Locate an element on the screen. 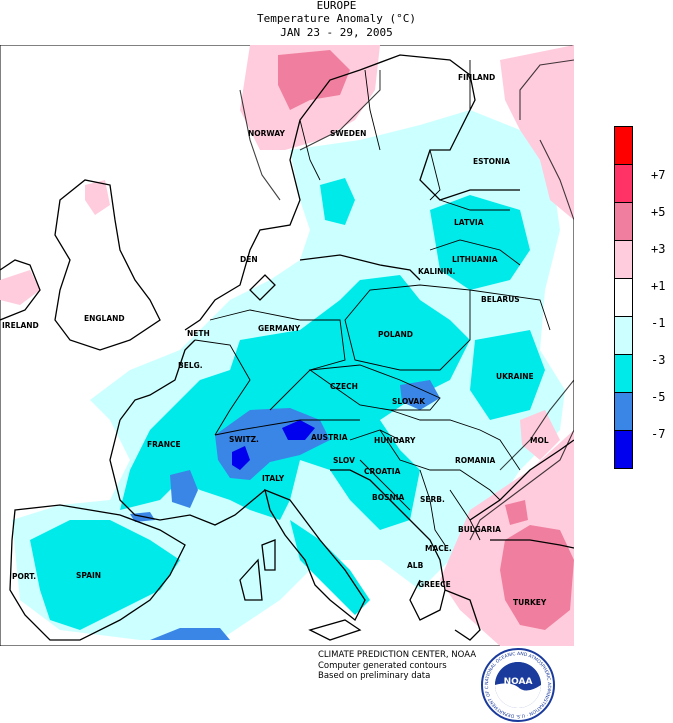  label-austria: AUSTRIA is located at coordinates (329, 437).